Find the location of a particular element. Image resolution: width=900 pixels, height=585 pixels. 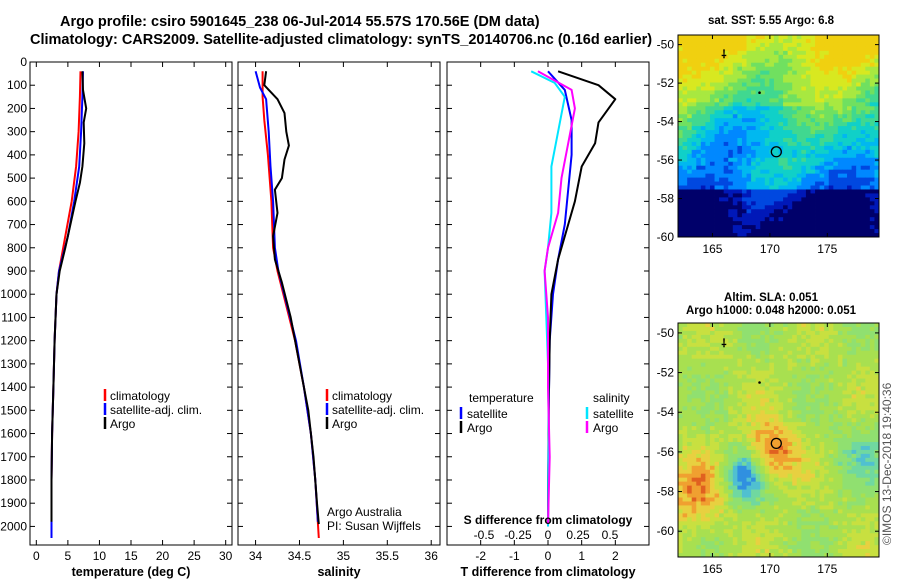

y-tick-label: 600 is located at coordinates (17, 201).